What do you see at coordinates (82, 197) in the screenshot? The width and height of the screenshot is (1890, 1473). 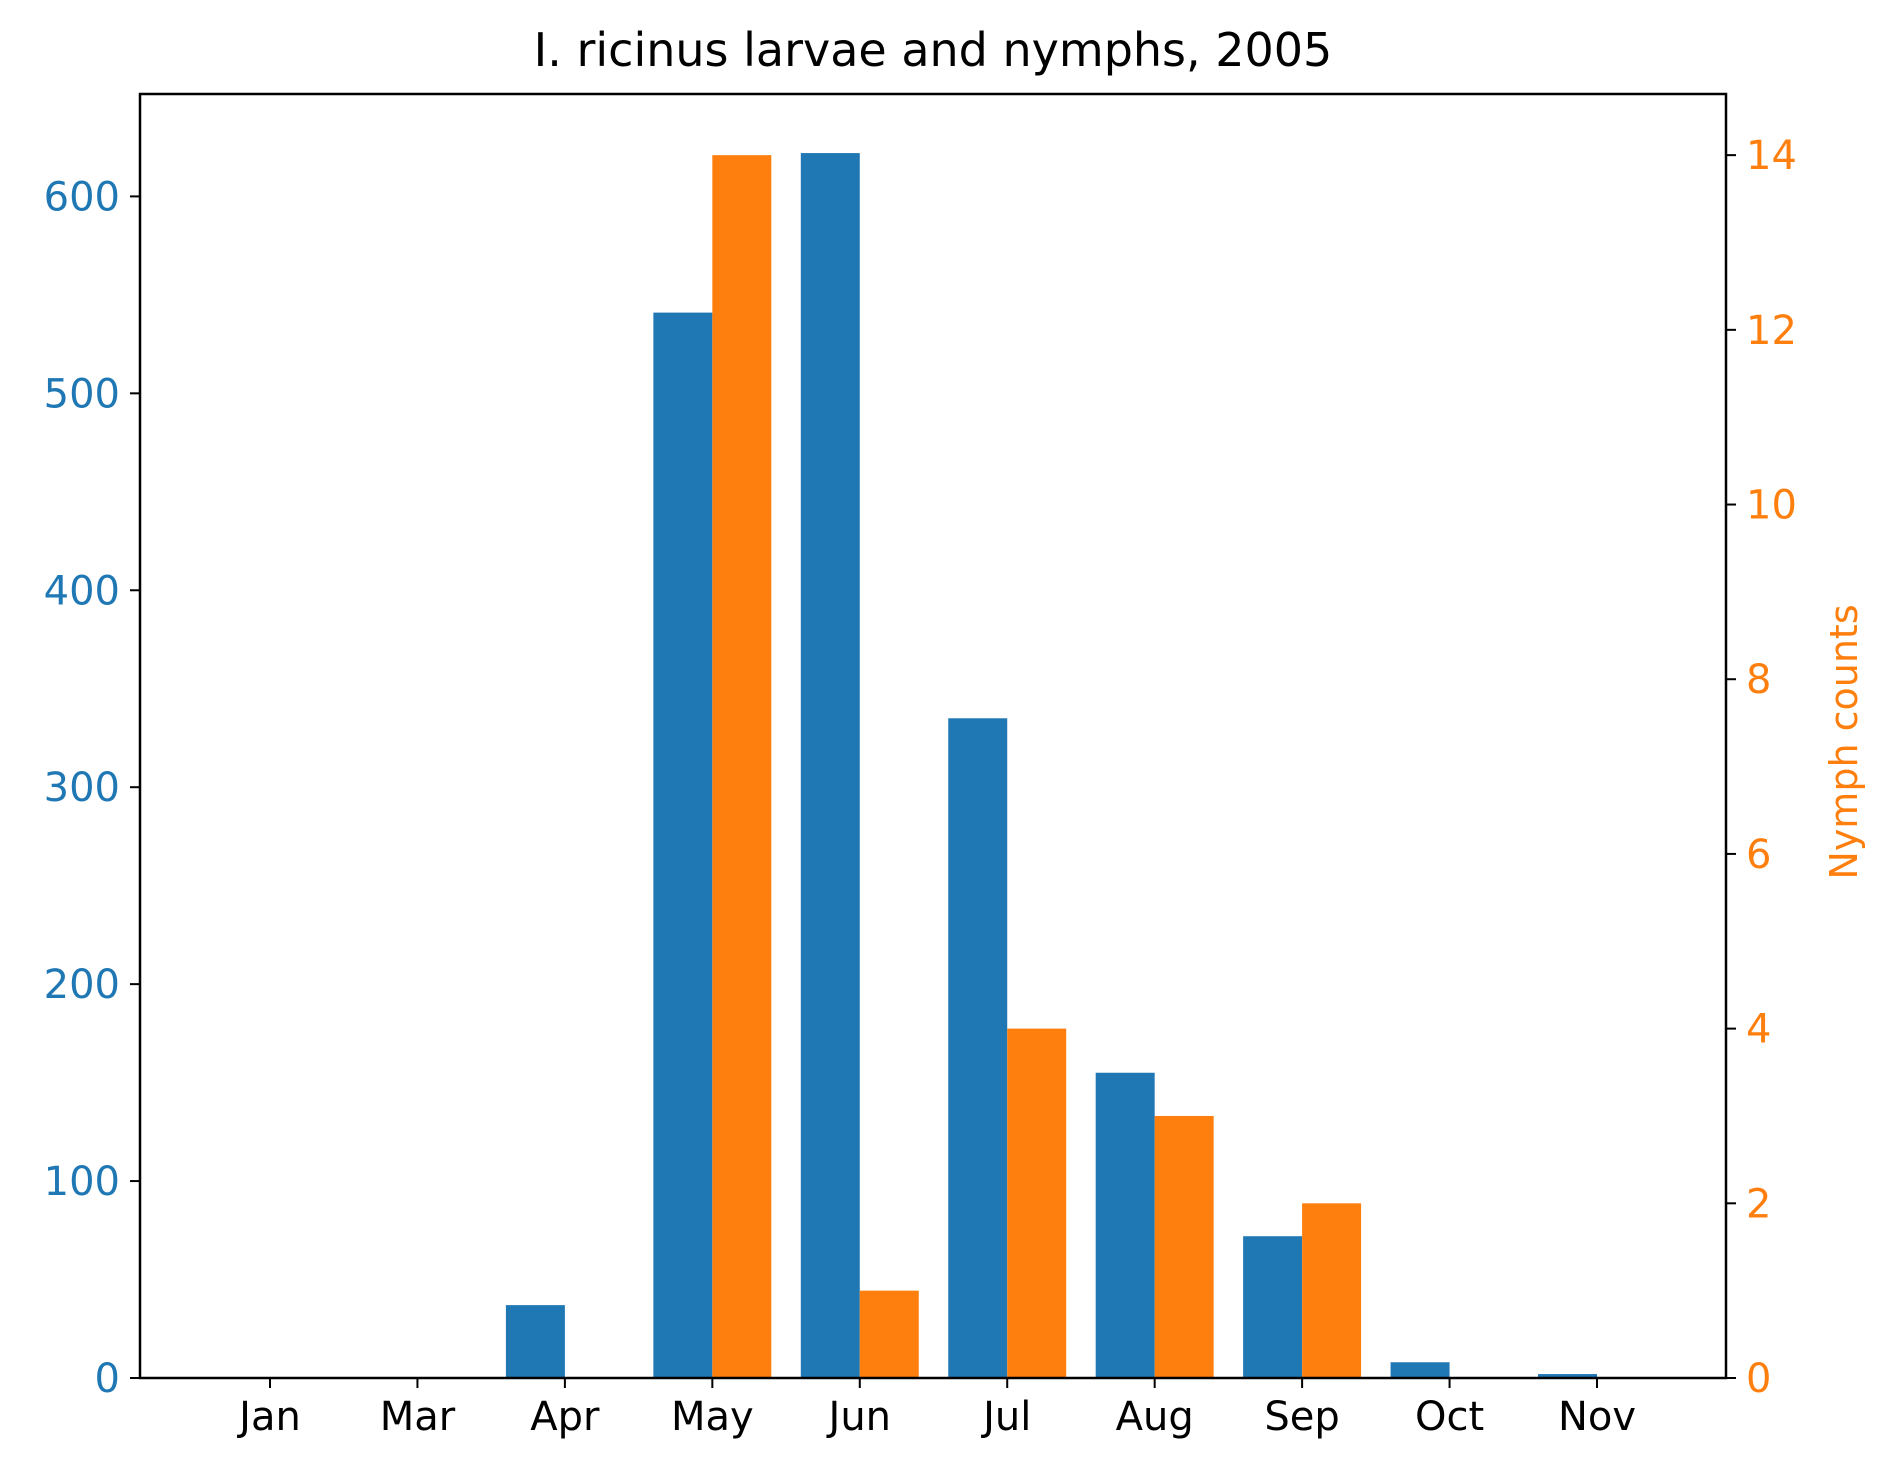 I see `left-tick-label-600: 600` at bounding box center [82, 197].